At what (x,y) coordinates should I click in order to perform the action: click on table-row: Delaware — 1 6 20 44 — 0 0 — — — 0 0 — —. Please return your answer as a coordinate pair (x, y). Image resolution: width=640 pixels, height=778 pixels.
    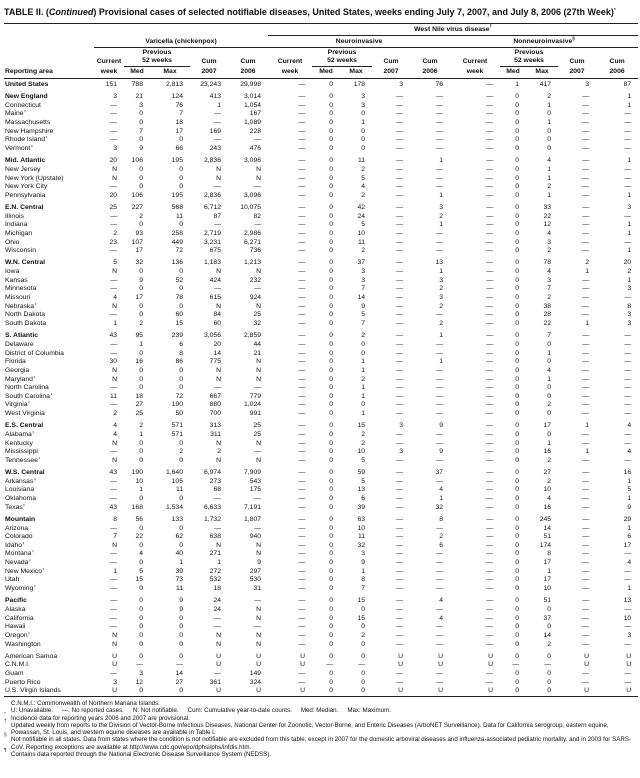
    Looking at the image, I should click on (321, 345).